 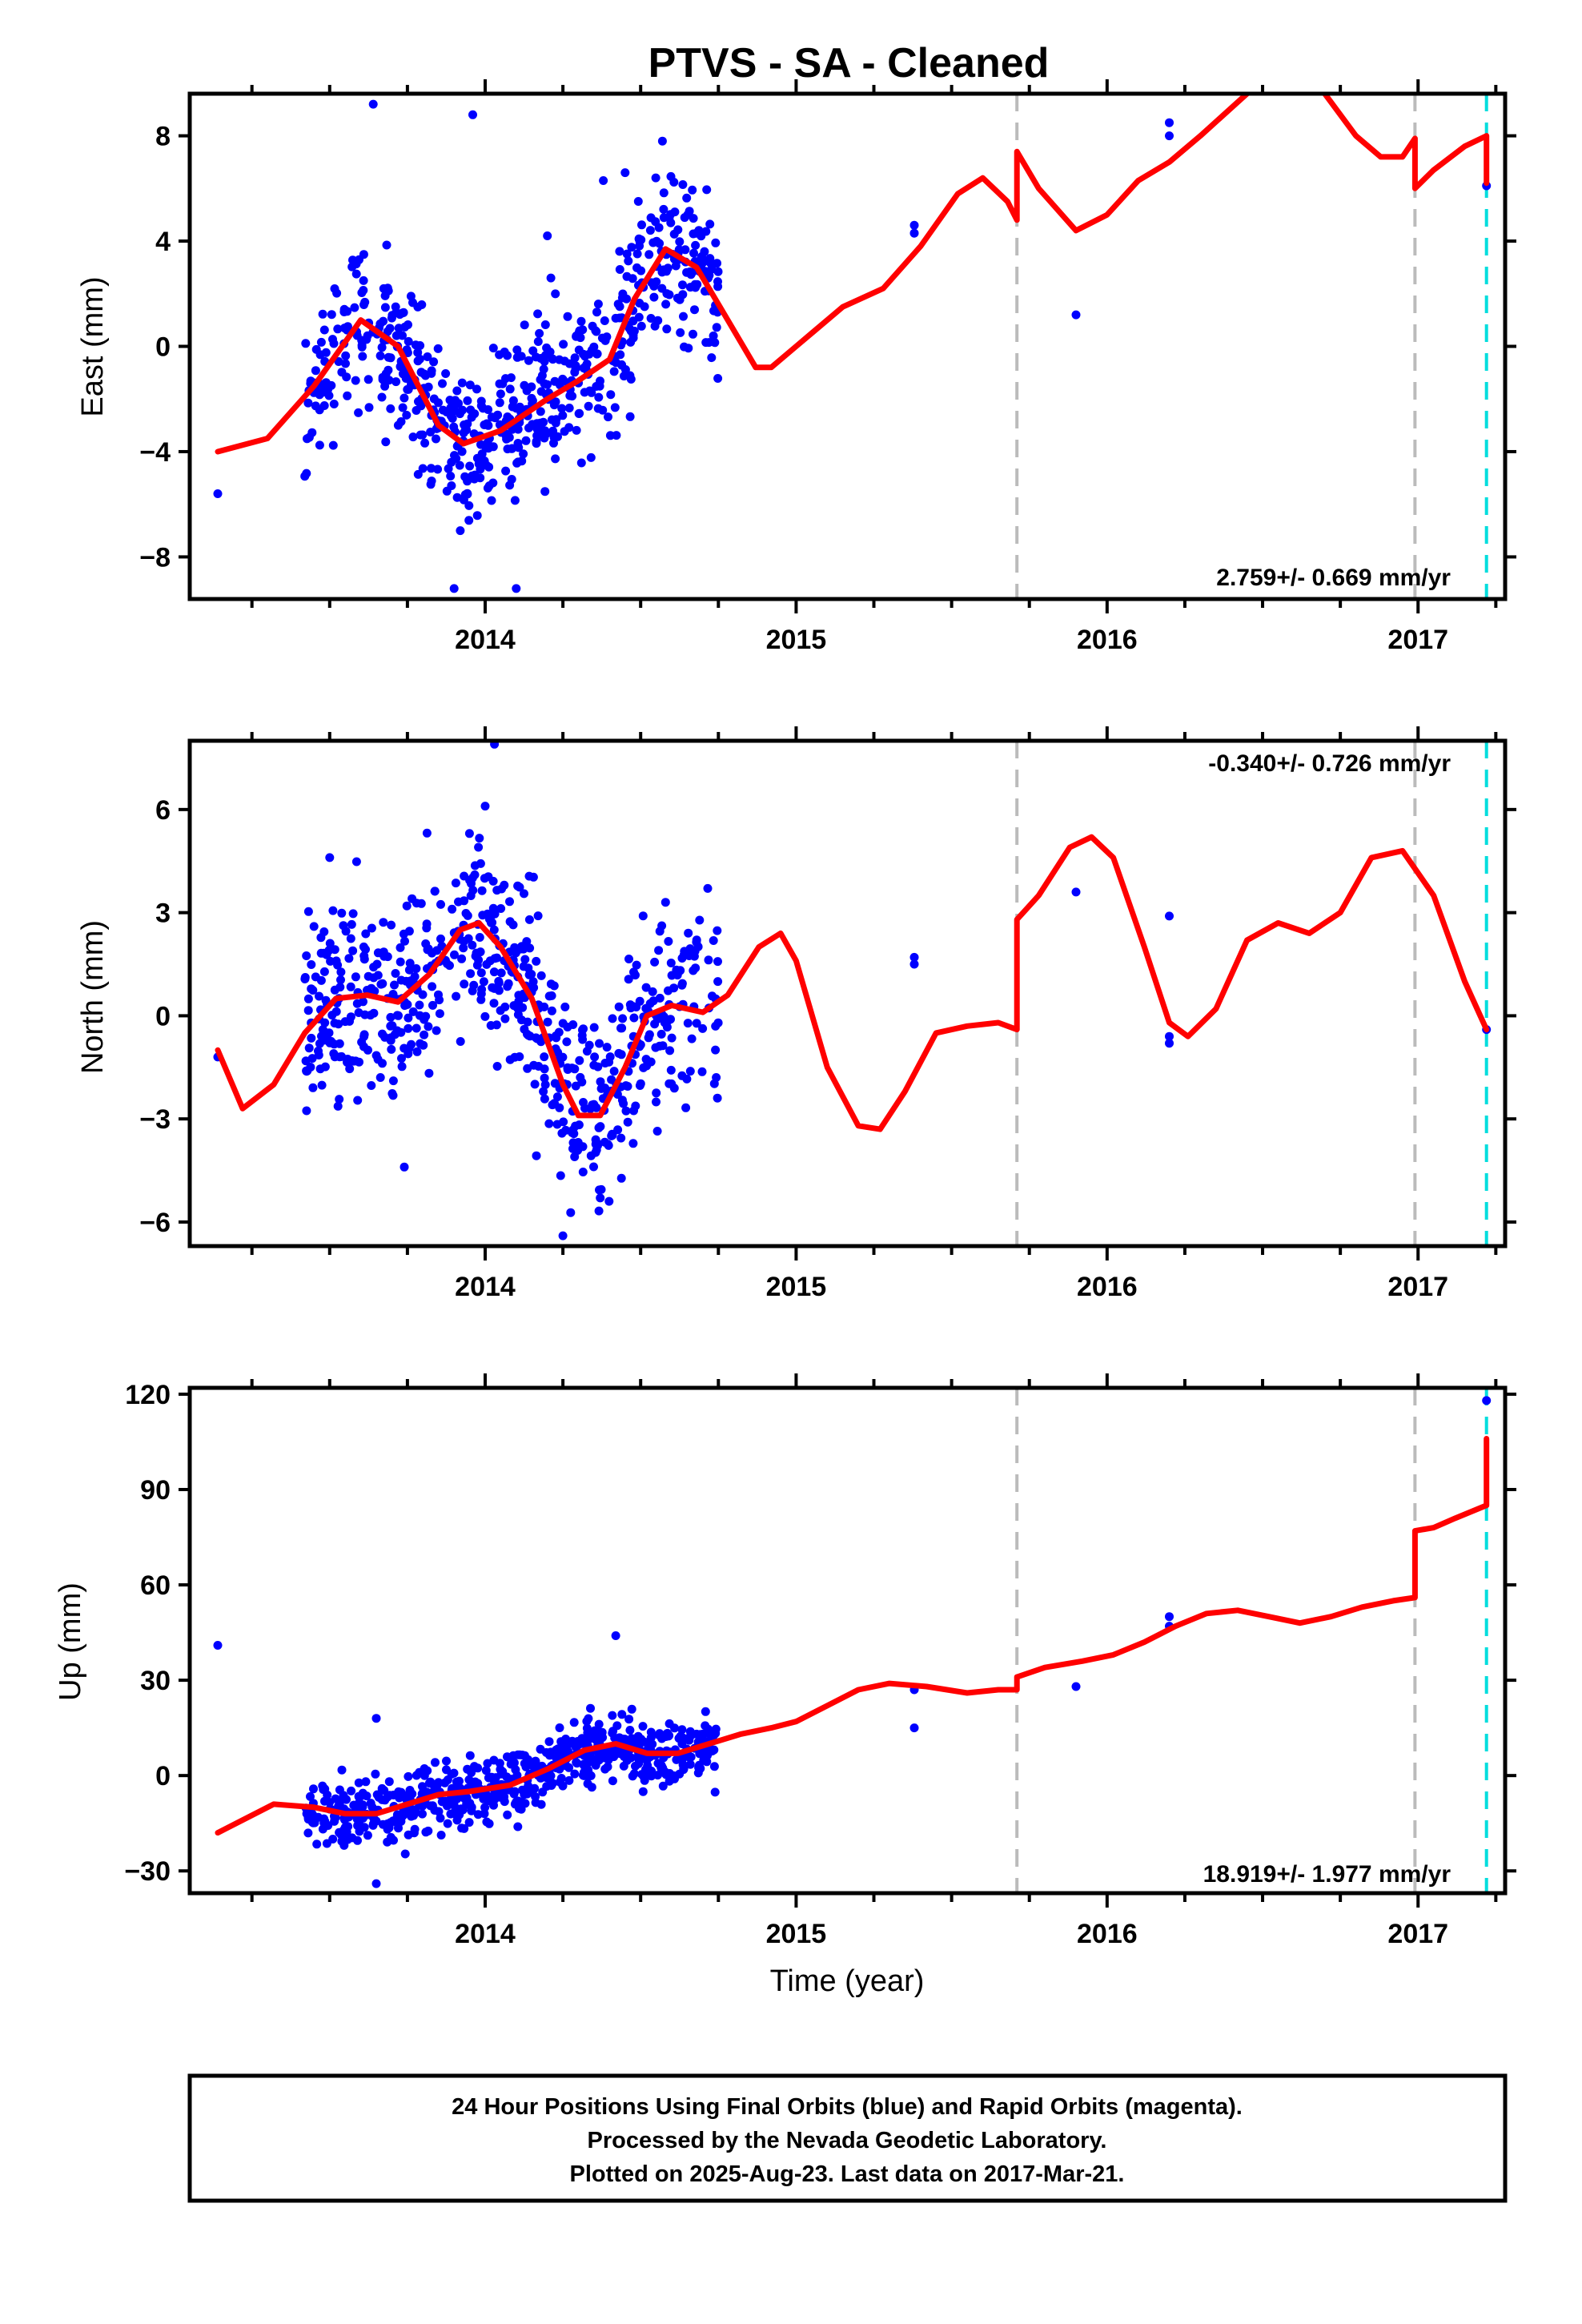 I want to click on up-ytick-label: 0, so click(x=163, y=1776).